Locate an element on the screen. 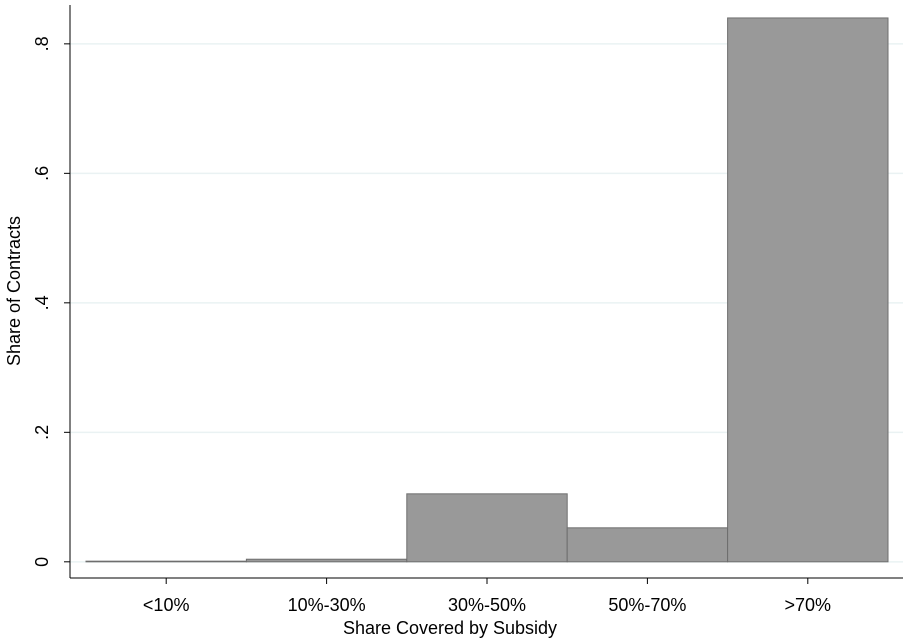 The image size is (903, 643). y-axis-title: Share of Contracts is located at coordinates (14, 291).